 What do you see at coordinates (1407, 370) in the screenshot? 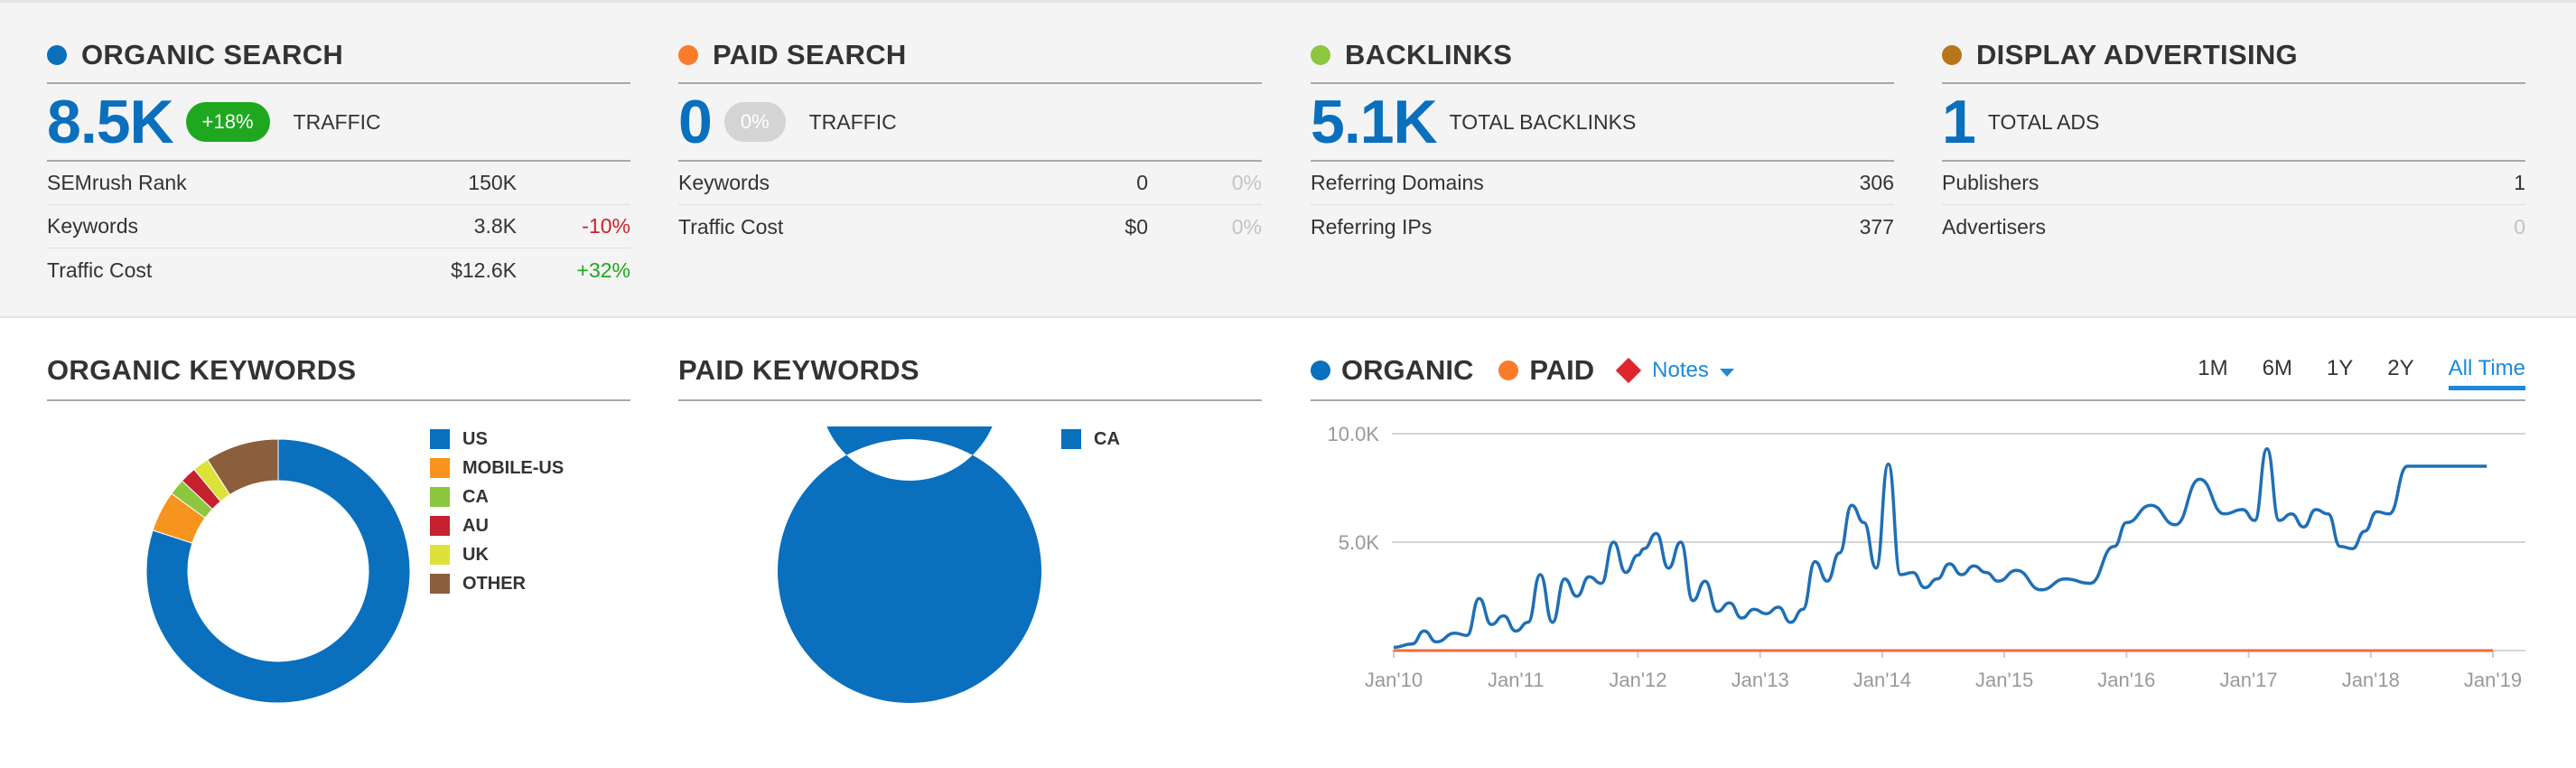
I see `organic-toggle-label: ORGANIC` at bounding box center [1407, 370].